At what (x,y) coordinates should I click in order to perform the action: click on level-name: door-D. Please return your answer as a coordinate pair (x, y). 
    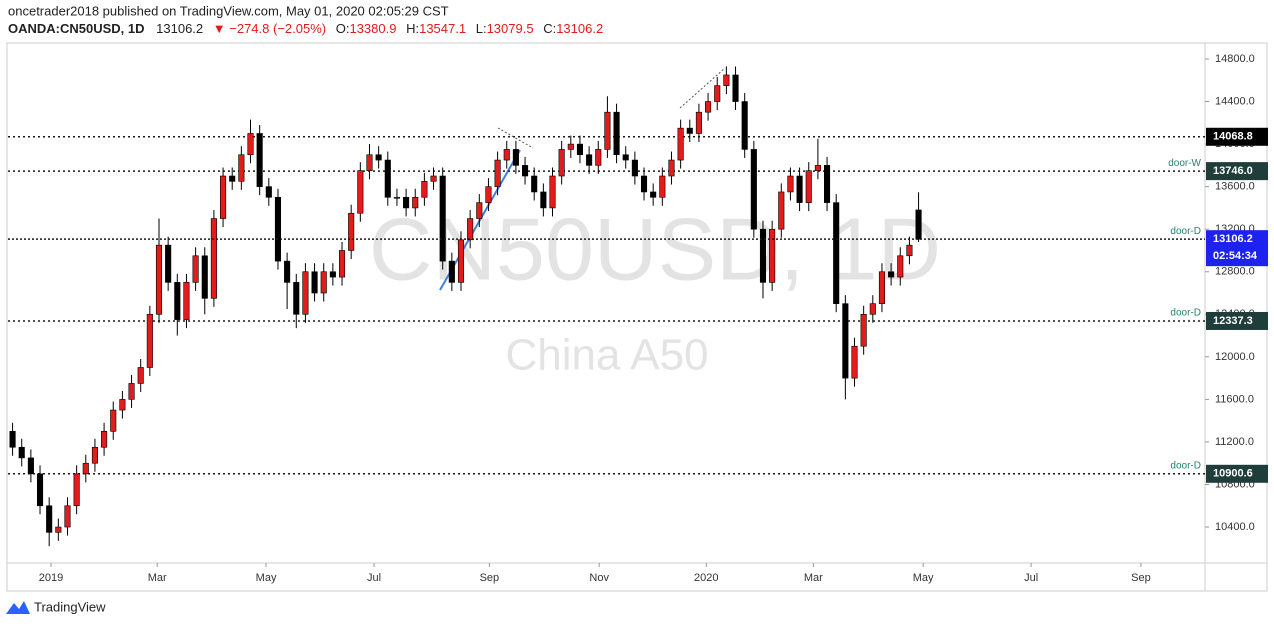
    Looking at the image, I should click on (1185, 465).